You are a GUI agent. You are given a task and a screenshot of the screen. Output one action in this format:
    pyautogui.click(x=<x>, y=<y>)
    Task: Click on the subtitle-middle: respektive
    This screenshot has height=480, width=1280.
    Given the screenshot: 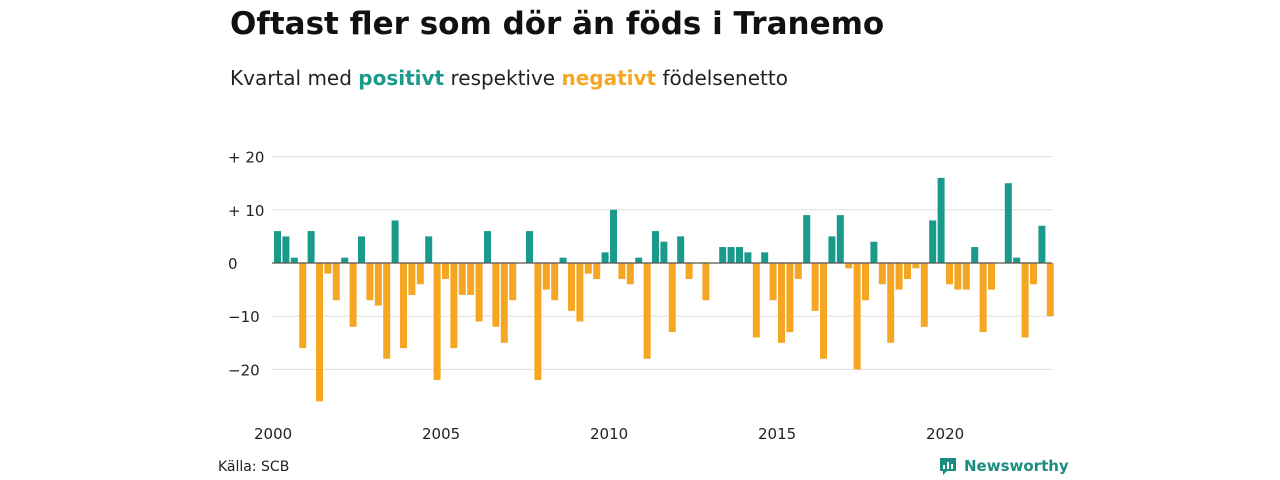 What is the action you would take?
    pyautogui.click(x=503, y=78)
    